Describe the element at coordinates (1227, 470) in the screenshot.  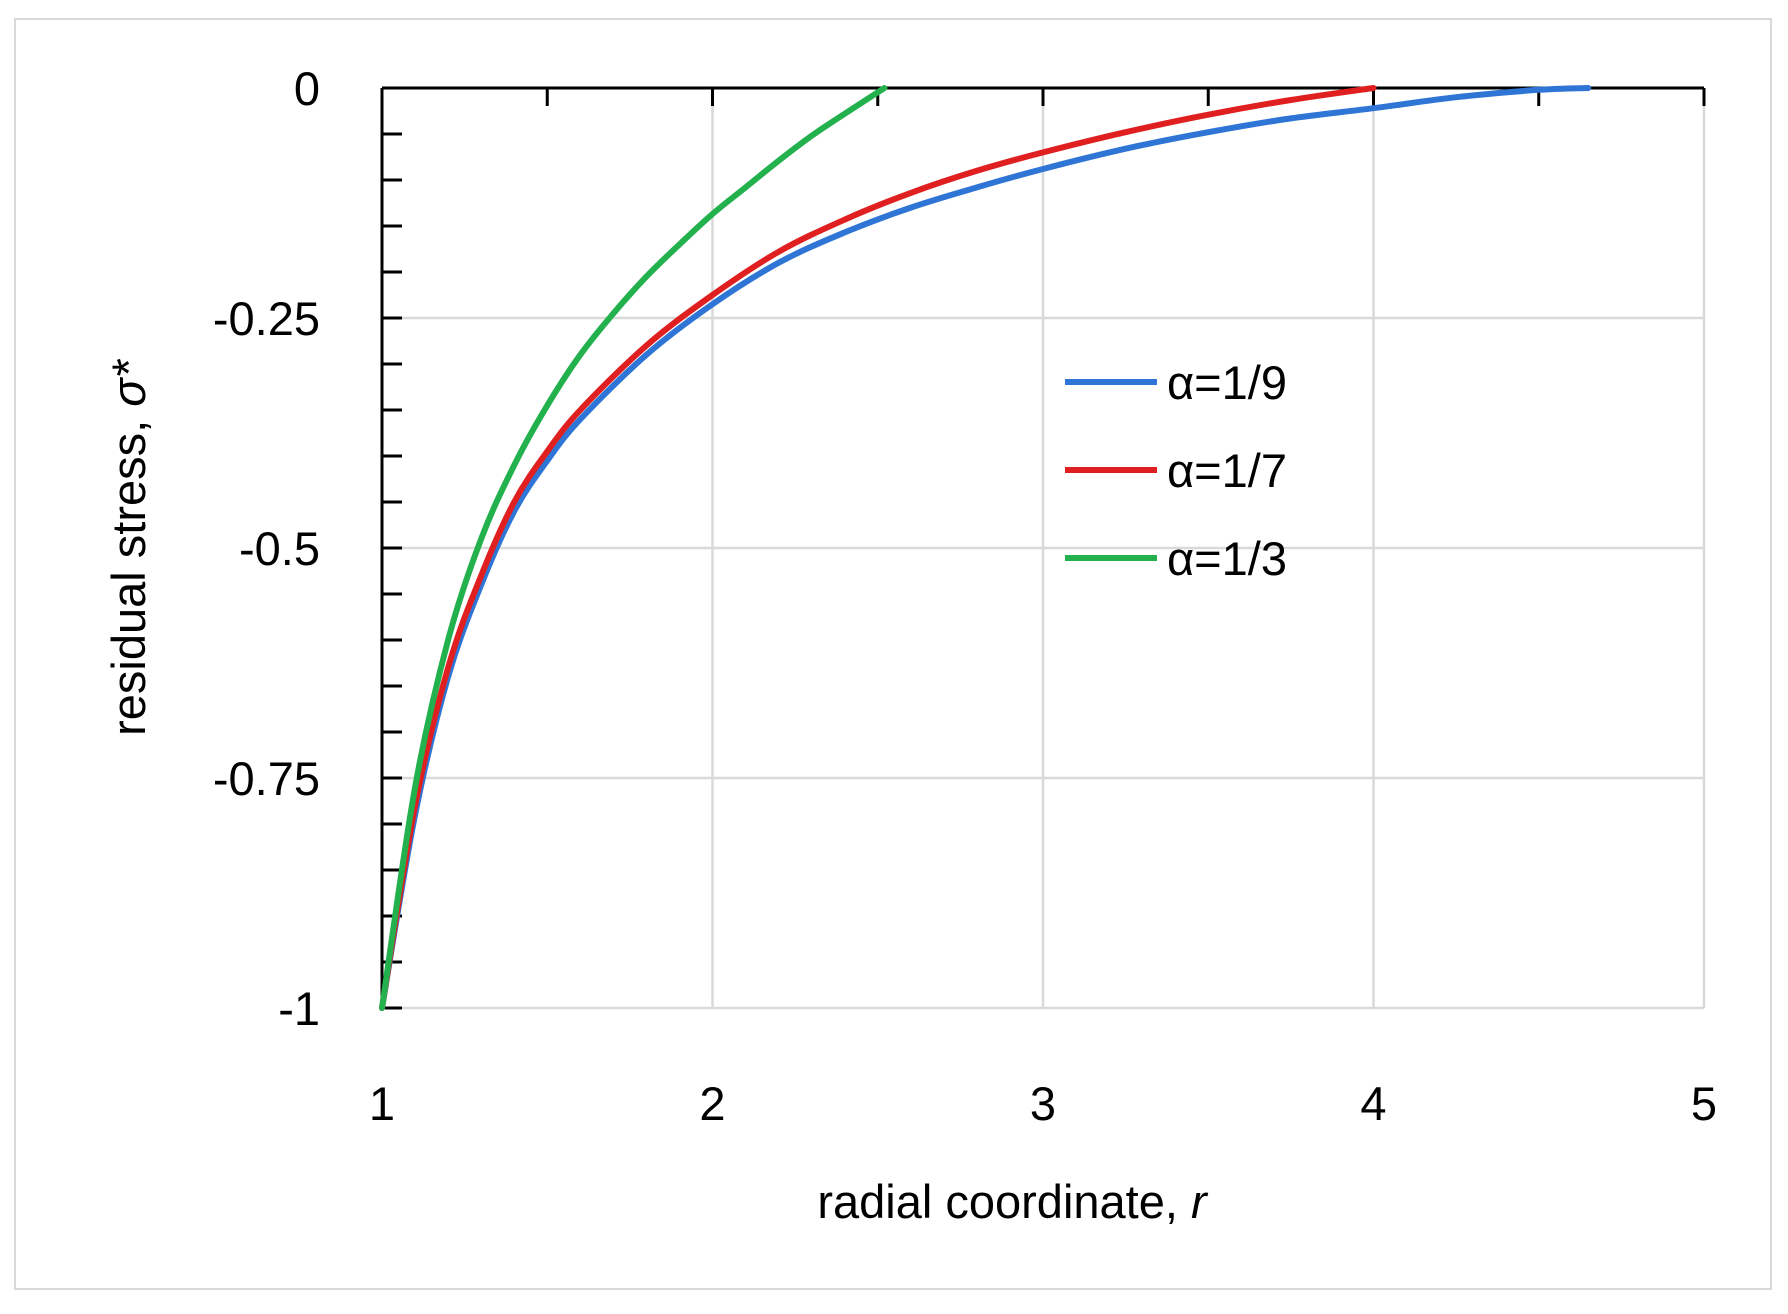
I see `legend-label-1: α=1/7` at that location.